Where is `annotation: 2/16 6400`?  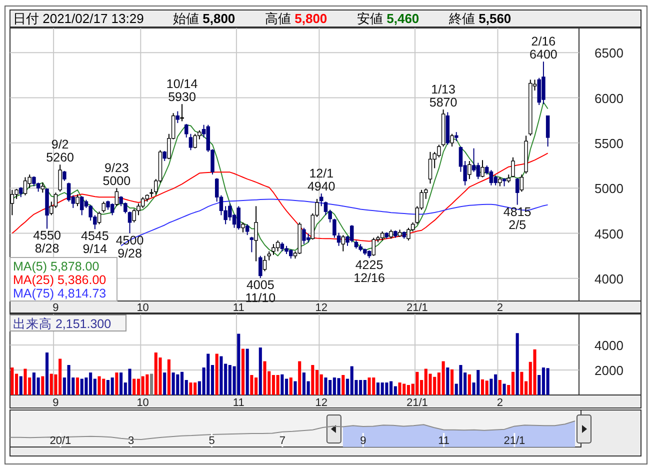
annotation: 2/16 6400 is located at coordinates (544, 48).